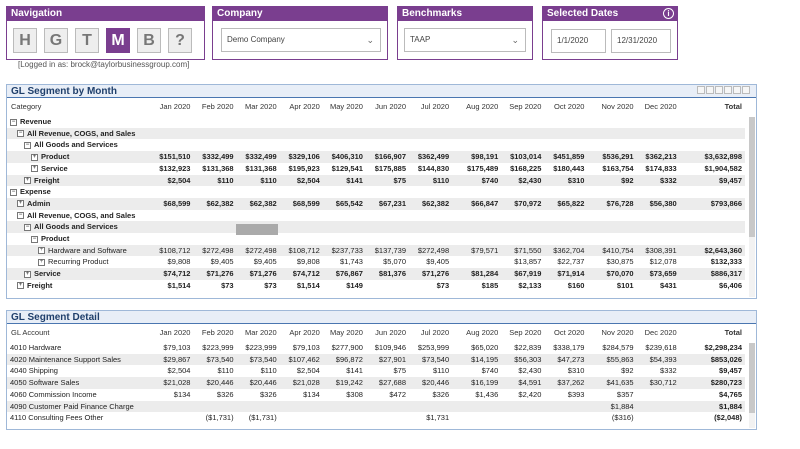  I want to click on row-label: − Revenue, so click(78, 122).